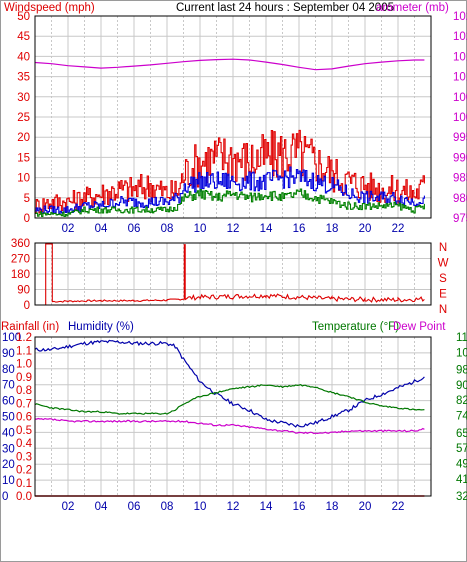 This screenshot has width=467, height=562. What do you see at coordinates (398, 507) in the screenshot?
I see `bottom-x-tick-label: 22` at bounding box center [398, 507].